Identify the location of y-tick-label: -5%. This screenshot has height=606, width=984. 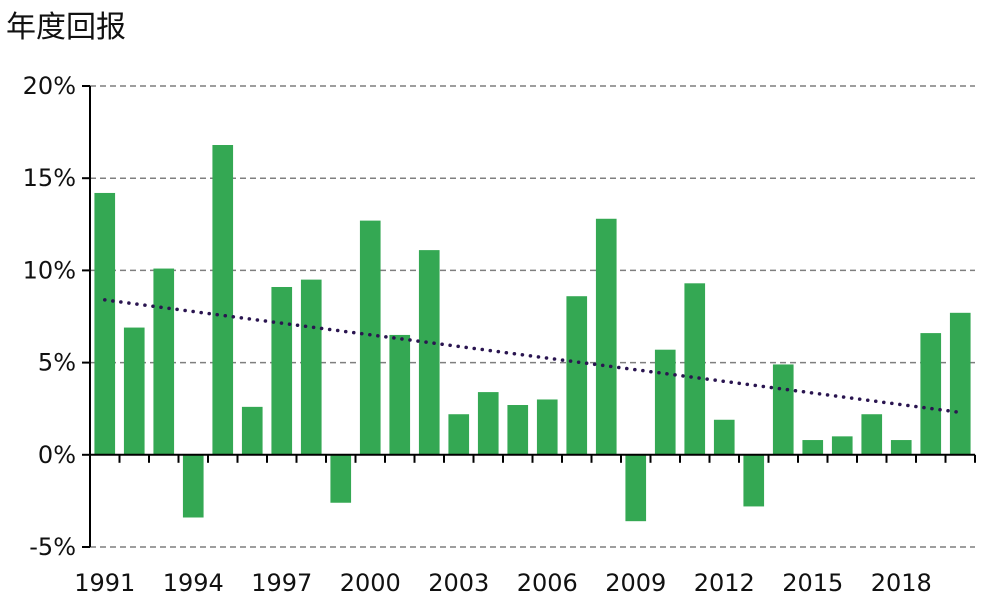
(52, 547).